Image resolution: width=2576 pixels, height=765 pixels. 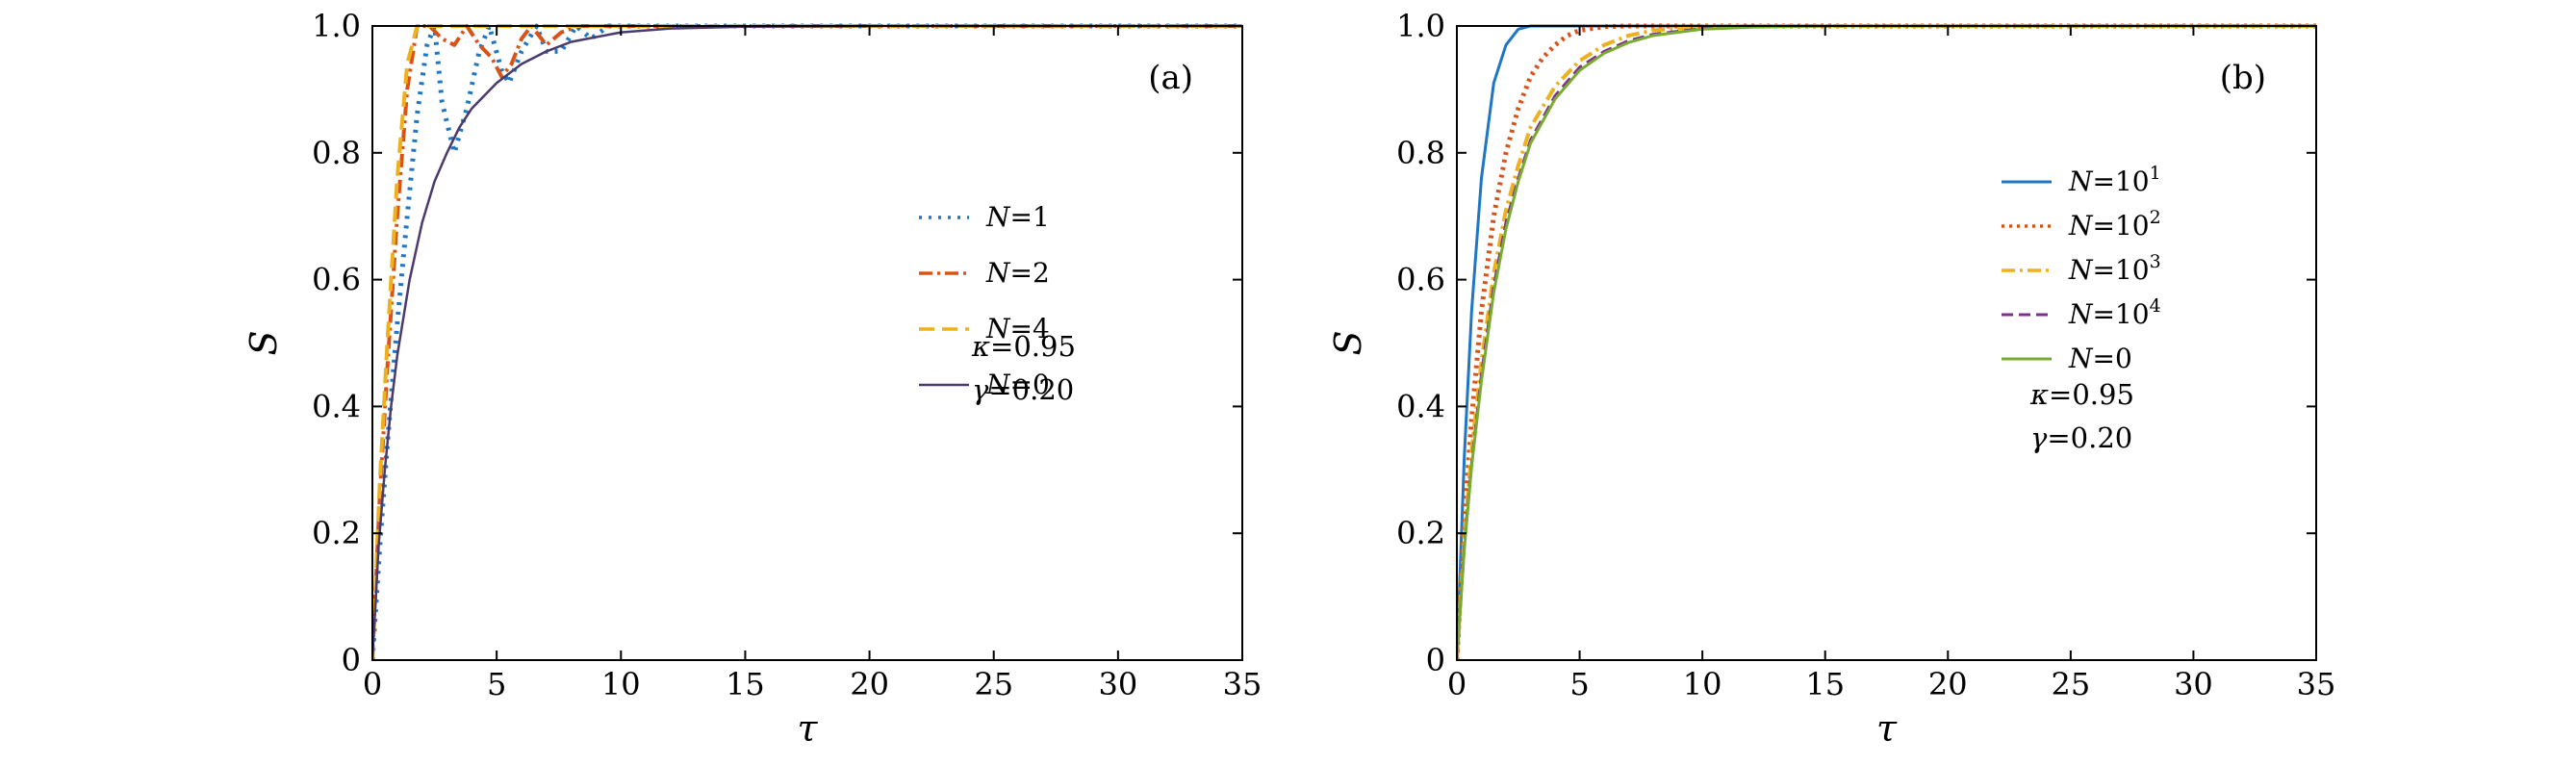 I want to click on legend-entry-3: N=0, so click(x=1017, y=385).